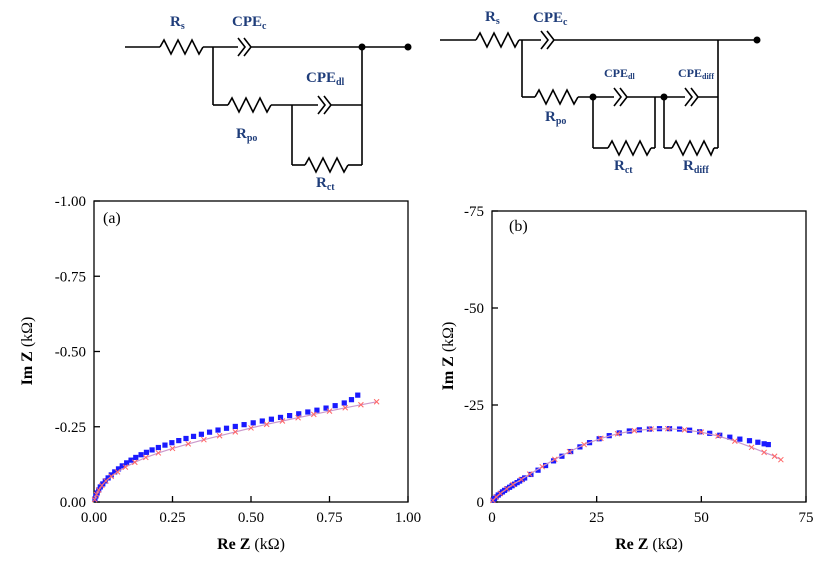  I want to click on resistor-rs-symbol-right, so click(497, 40).